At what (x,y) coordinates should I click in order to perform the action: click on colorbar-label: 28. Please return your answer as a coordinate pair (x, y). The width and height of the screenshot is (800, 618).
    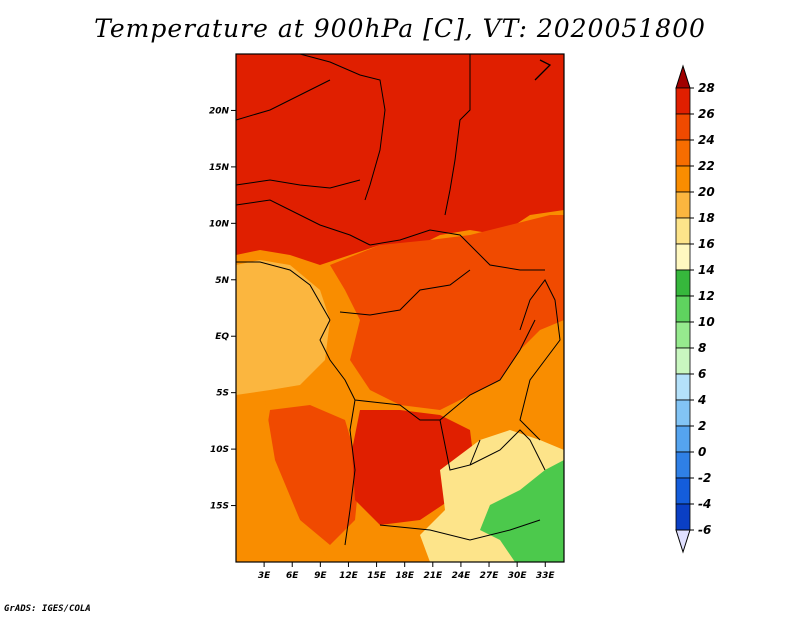
    Looking at the image, I should click on (706, 88).